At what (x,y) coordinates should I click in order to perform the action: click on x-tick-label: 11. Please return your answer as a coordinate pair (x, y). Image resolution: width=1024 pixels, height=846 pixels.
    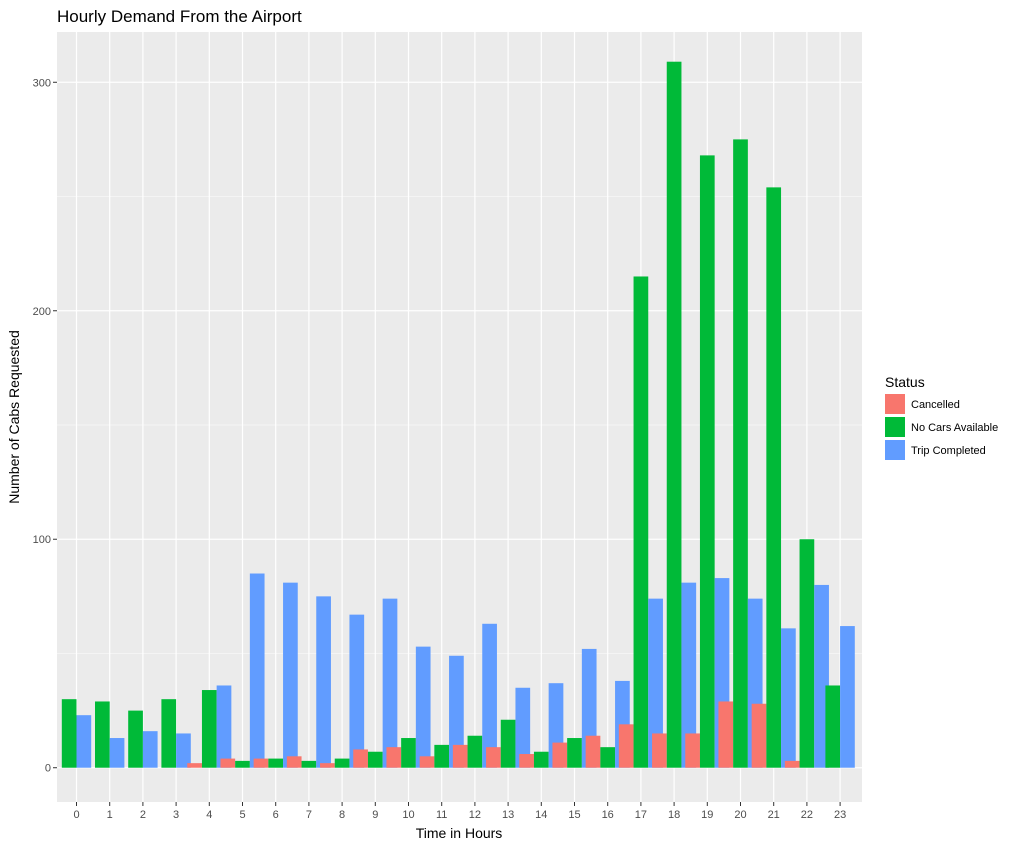
    Looking at the image, I should click on (441, 815).